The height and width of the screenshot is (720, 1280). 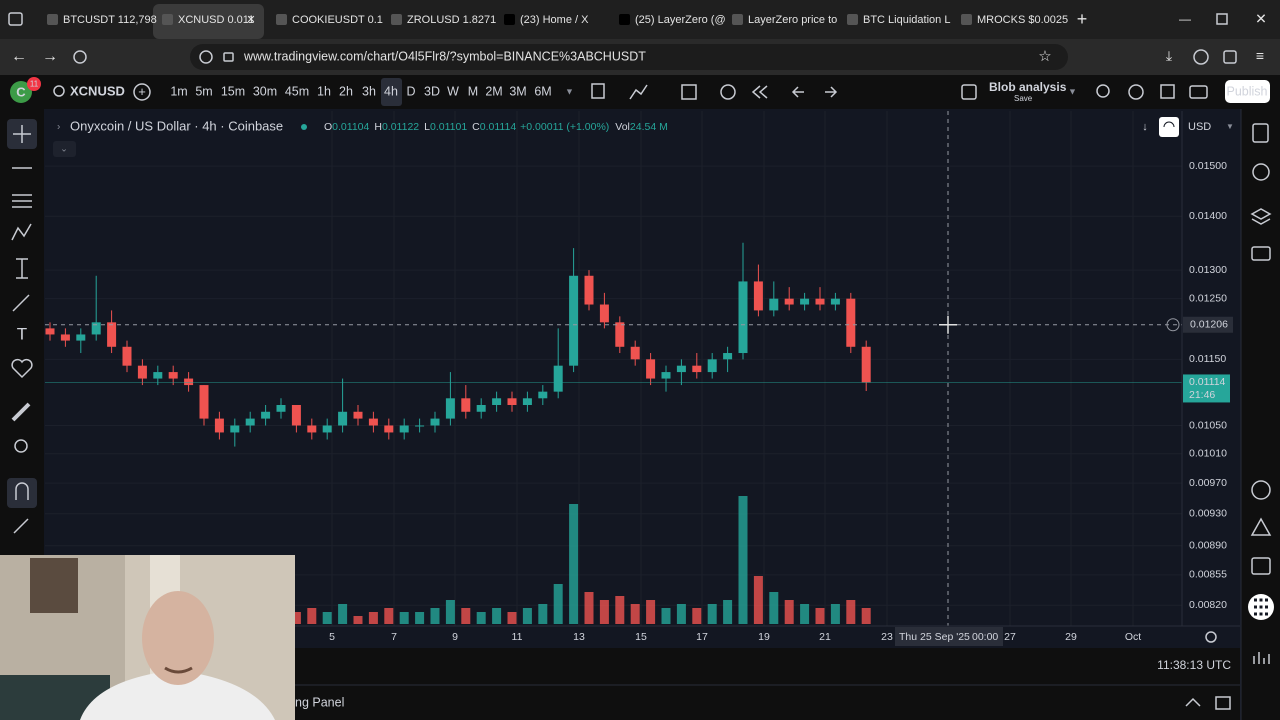 I want to click on new-tab-button: +, so click(x=1082, y=19).